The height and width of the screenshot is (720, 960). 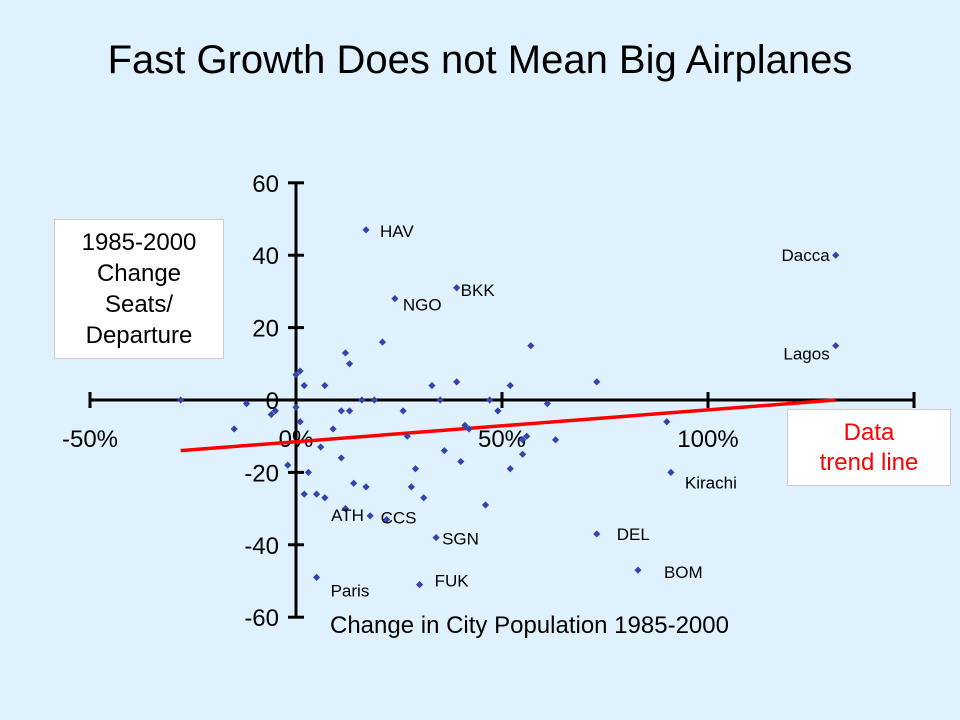 What do you see at coordinates (265, 329) in the screenshot?
I see `y-tick-label: 20` at bounding box center [265, 329].